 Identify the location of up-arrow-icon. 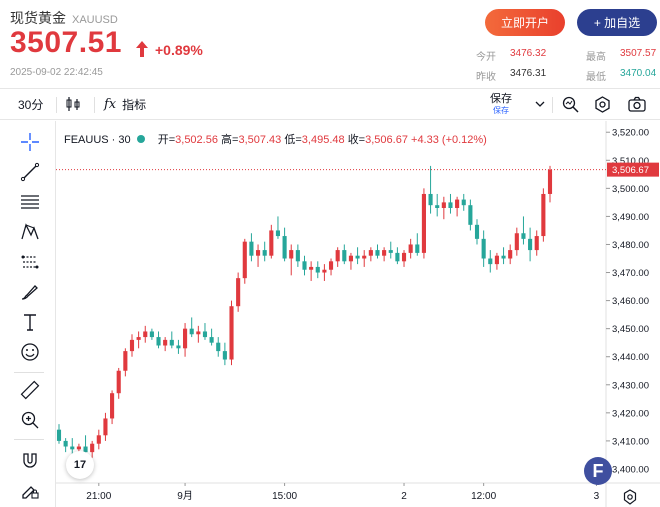
(142, 49).